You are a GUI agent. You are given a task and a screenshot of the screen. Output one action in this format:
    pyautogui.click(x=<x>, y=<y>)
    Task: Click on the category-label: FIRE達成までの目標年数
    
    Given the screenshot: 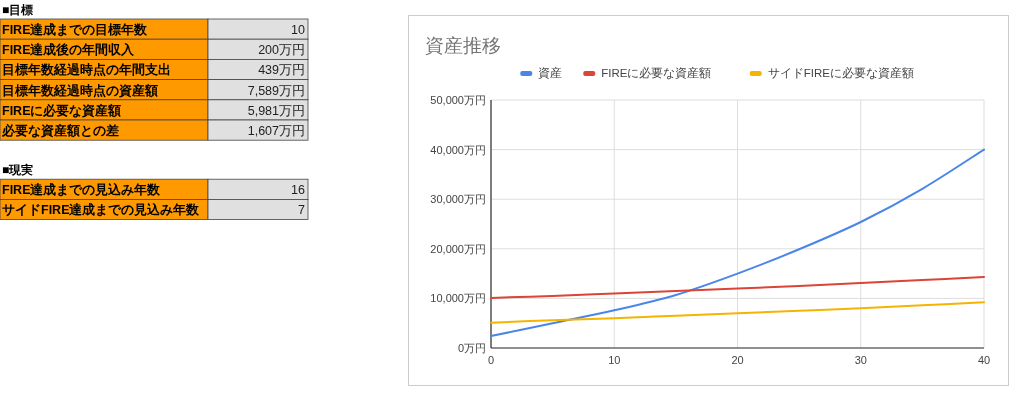 What is the action you would take?
    pyautogui.click(x=75, y=30)
    